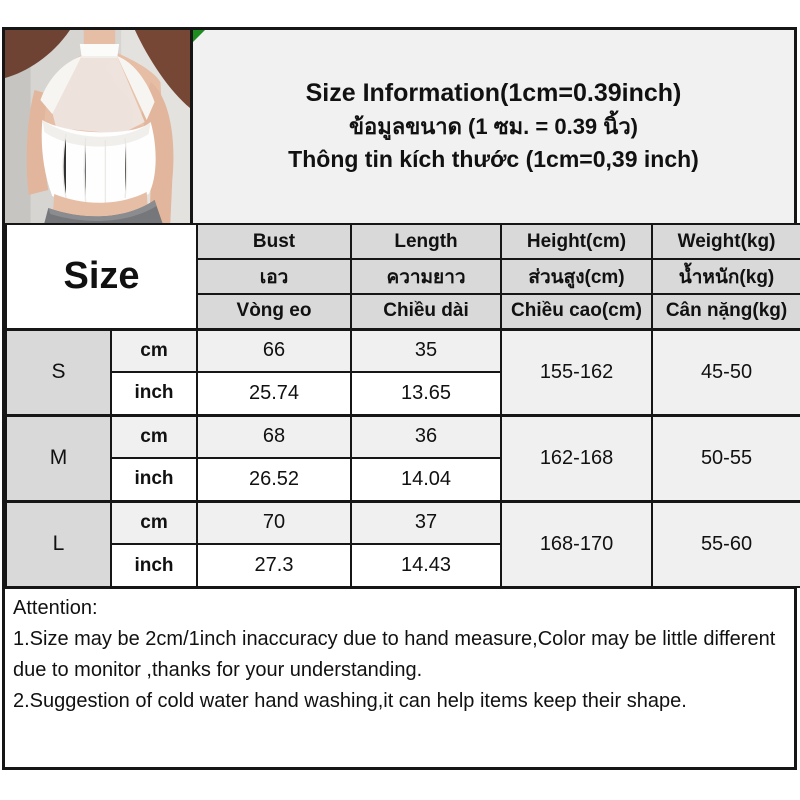 This screenshot has width=800, height=800. I want to click on size-m-unit-cm: cm, so click(154, 436).